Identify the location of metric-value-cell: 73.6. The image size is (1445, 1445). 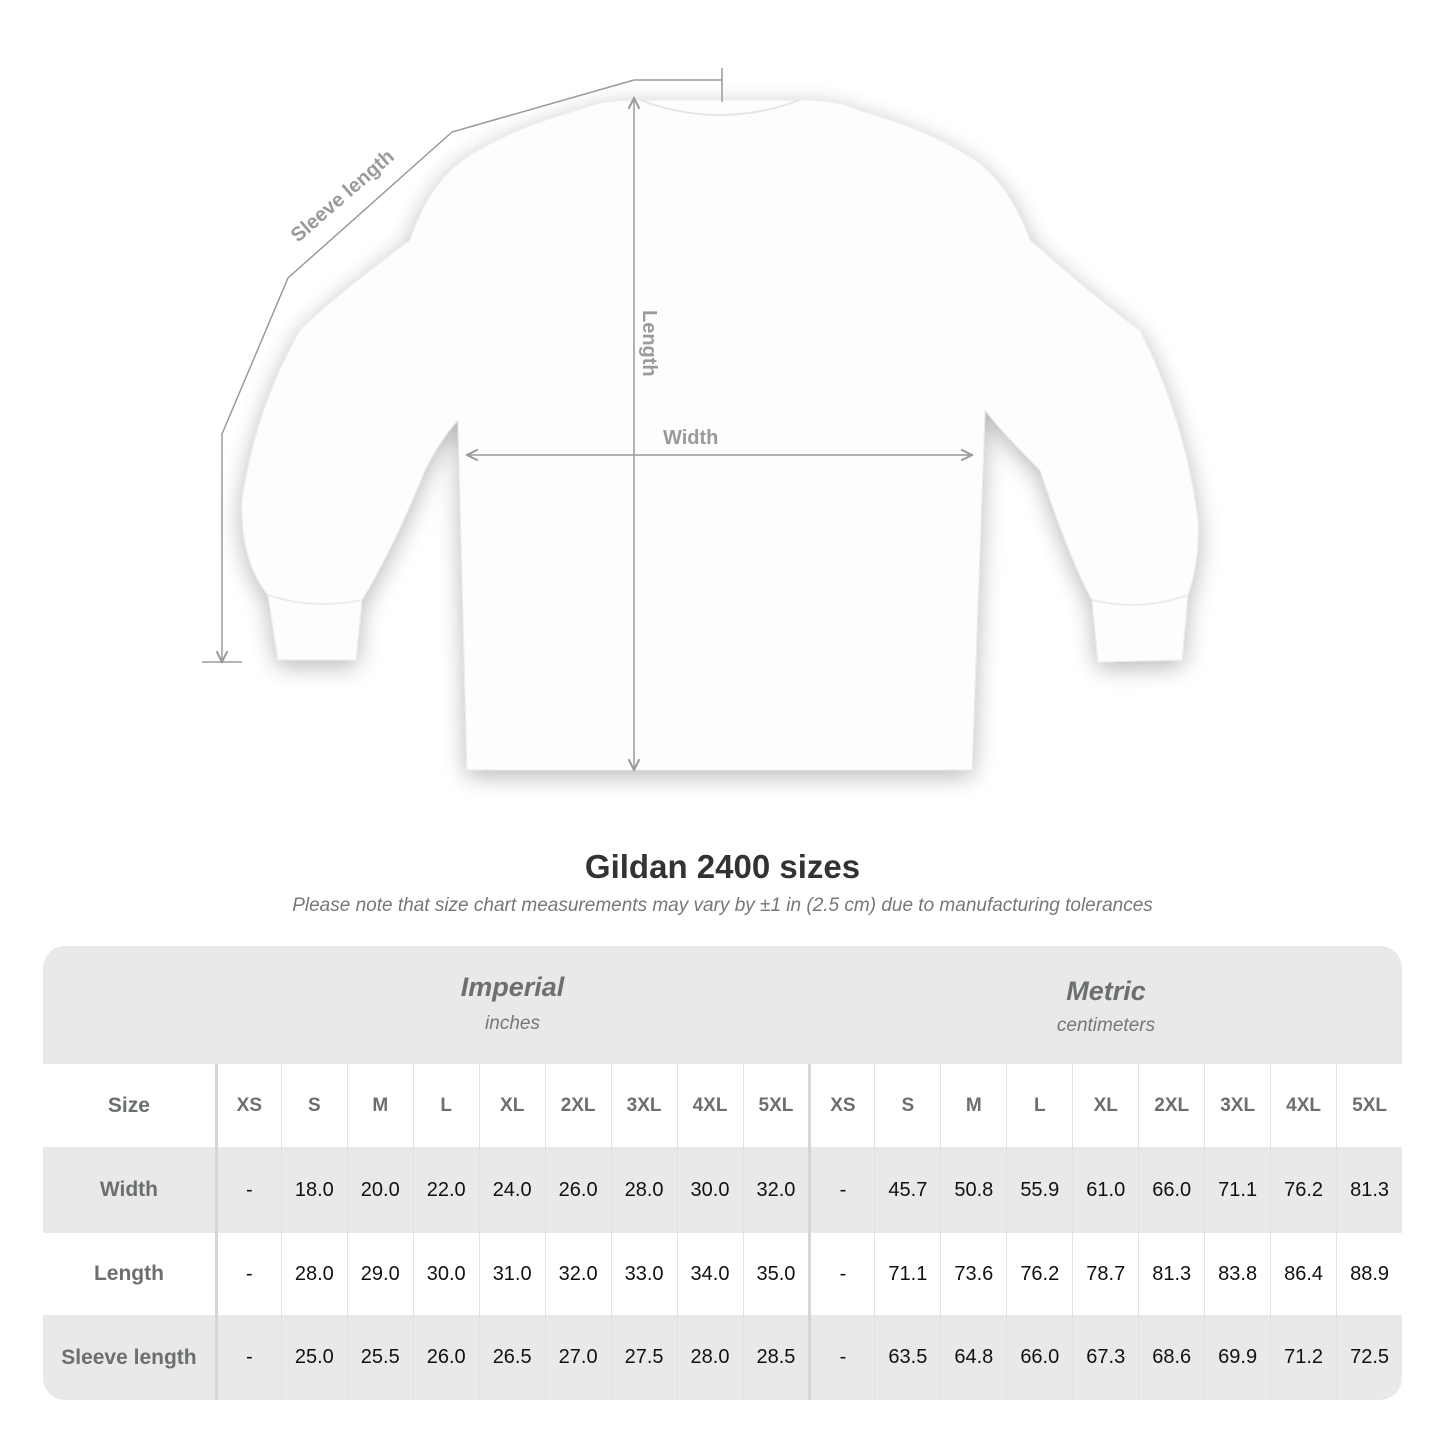
(973, 1274).